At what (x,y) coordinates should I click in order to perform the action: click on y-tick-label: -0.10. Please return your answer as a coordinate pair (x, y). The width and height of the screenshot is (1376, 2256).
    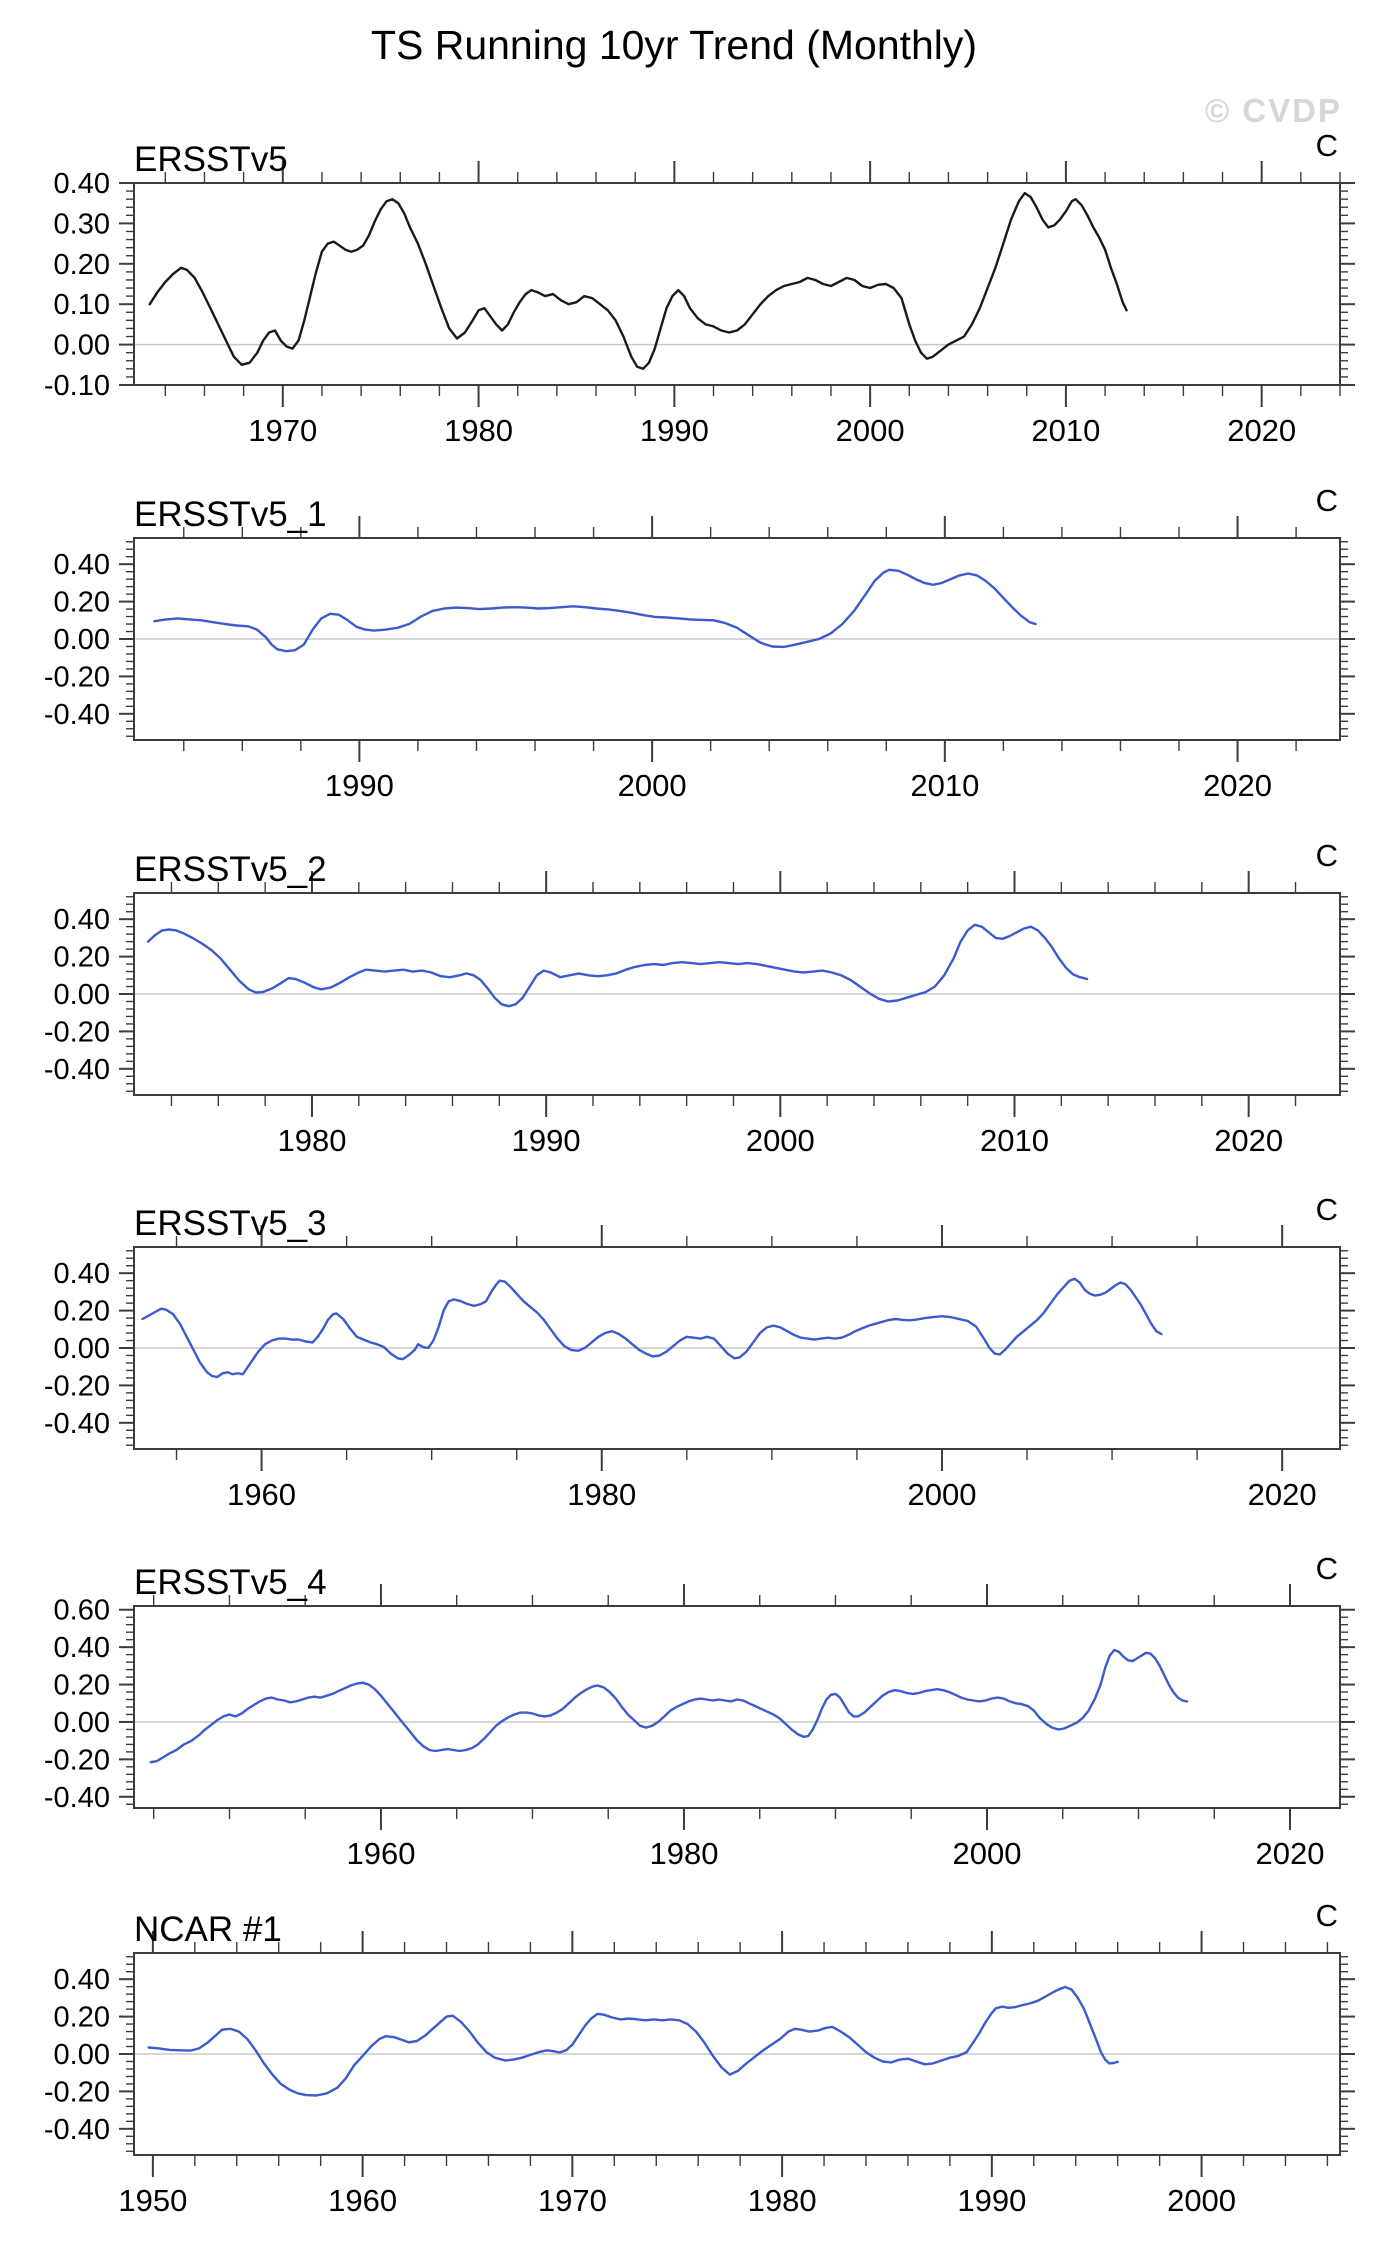
    Looking at the image, I should click on (77, 386).